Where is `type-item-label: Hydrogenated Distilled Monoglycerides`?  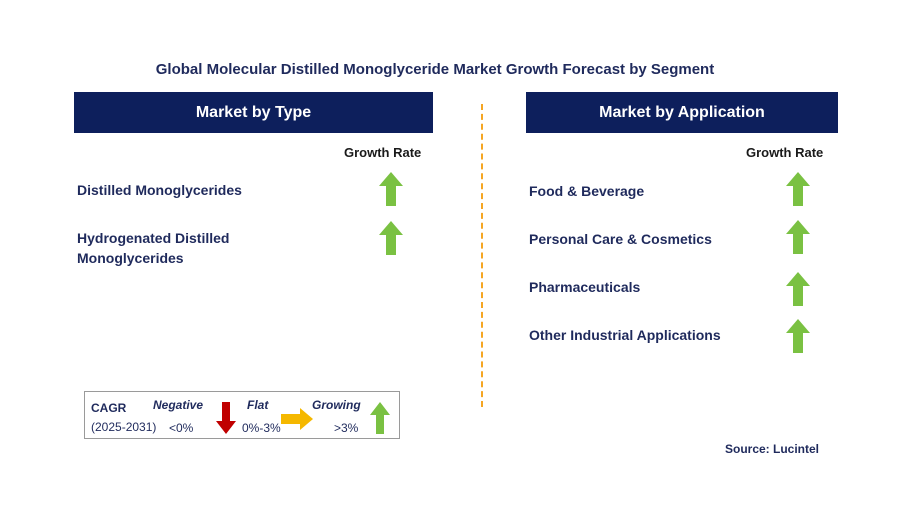 type-item-label: Hydrogenated Distilled Monoglycerides is located at coordinates (153, 248).